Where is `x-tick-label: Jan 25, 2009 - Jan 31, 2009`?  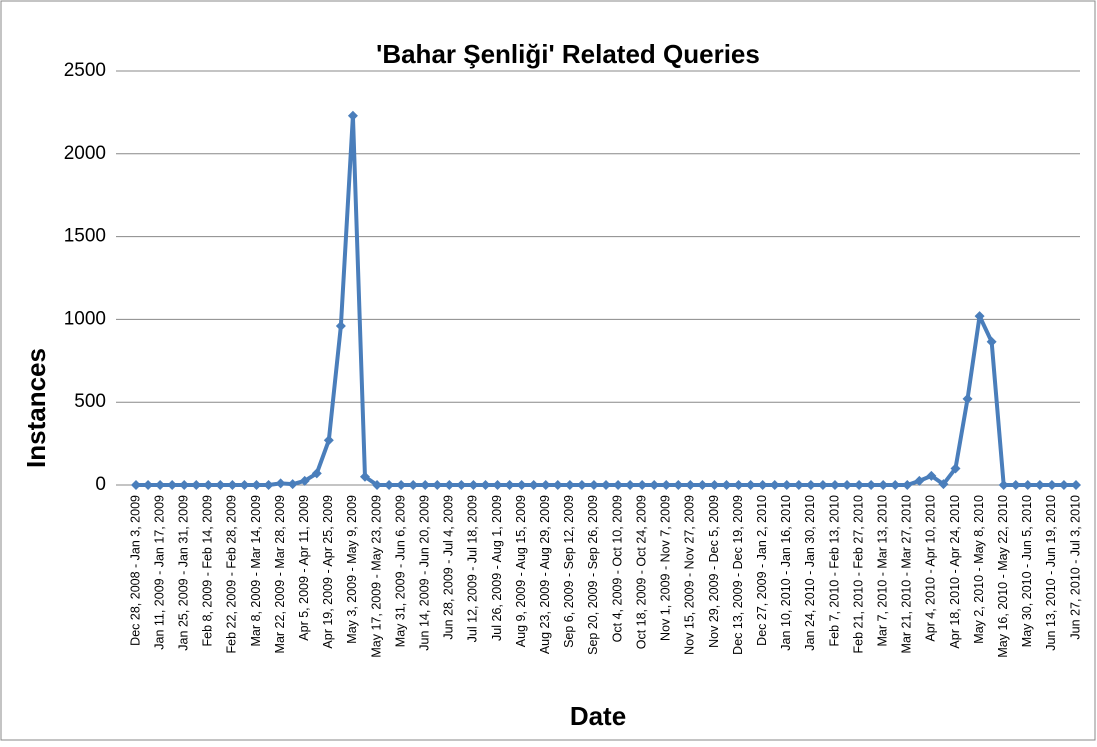
x-tick-label: Jan 25, 2009 - Jan 31, 2009 is located at coordinates (184, 573).